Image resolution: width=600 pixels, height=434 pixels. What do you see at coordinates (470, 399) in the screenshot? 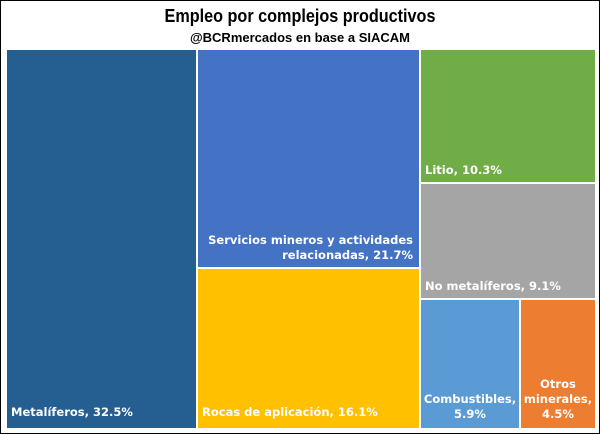
I see `tile-label-combustibles-line1: Combustibles,` at bounding box center [470, 399].